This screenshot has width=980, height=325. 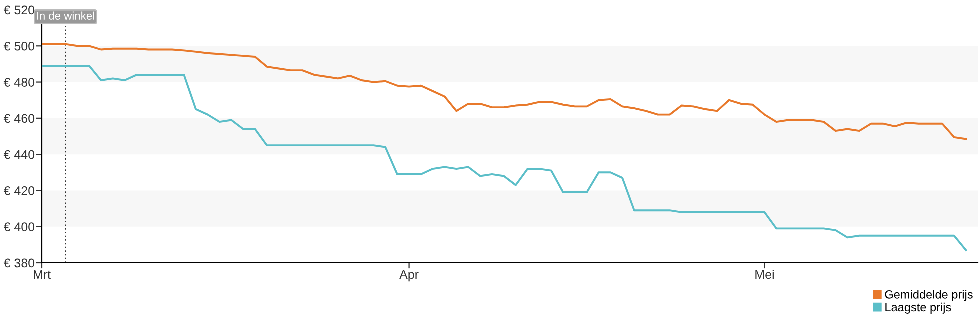 I want to click on y-tick-label: € 520, so click(x=19, y=10).